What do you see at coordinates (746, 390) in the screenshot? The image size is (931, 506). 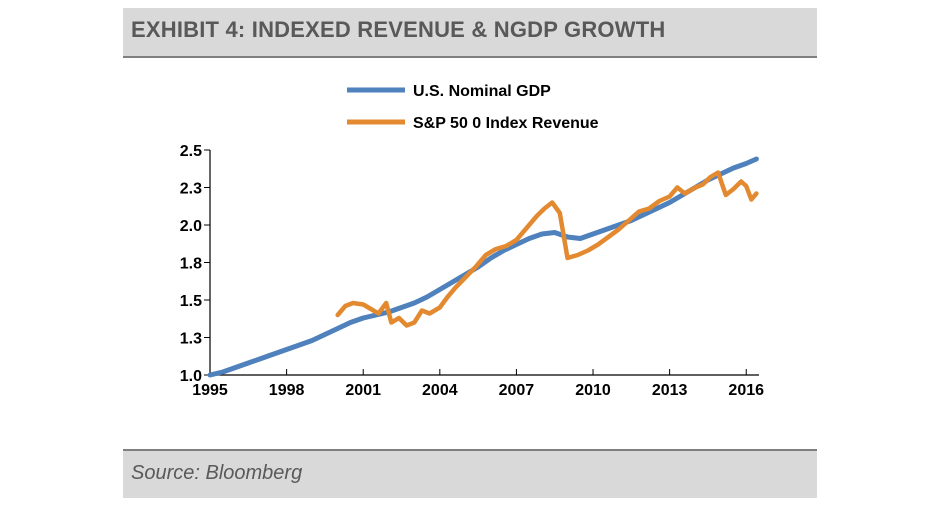 I see `x-tick-label: 2016` at bounding box center [746, 390].